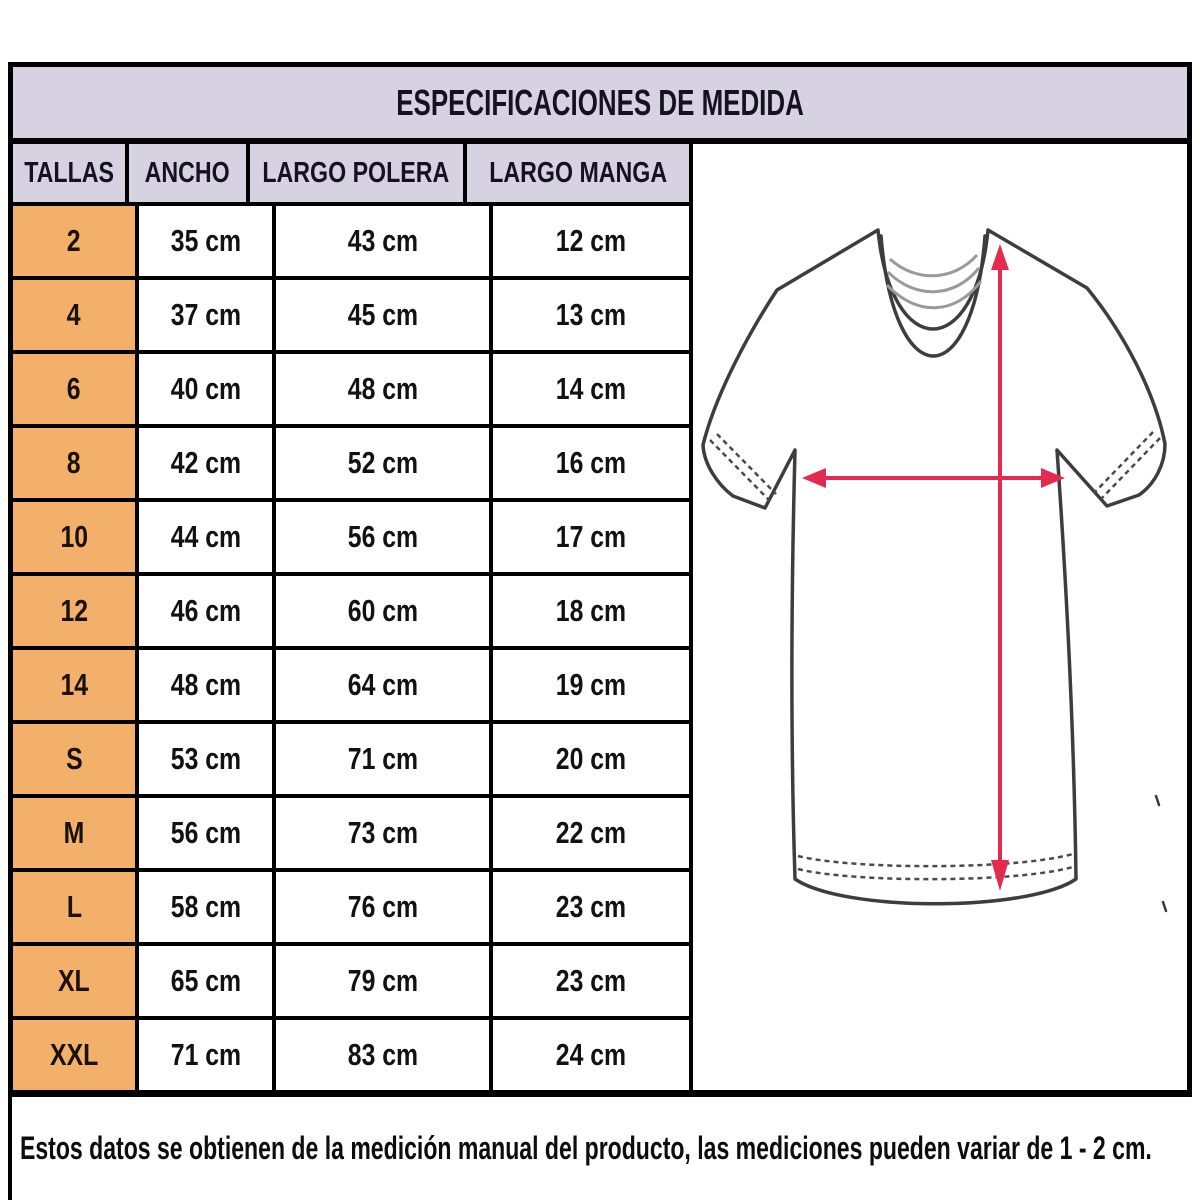 The image size is (1200, 1200). I want to click on largo-polera-cell: 52 cm, so click(384, 463).